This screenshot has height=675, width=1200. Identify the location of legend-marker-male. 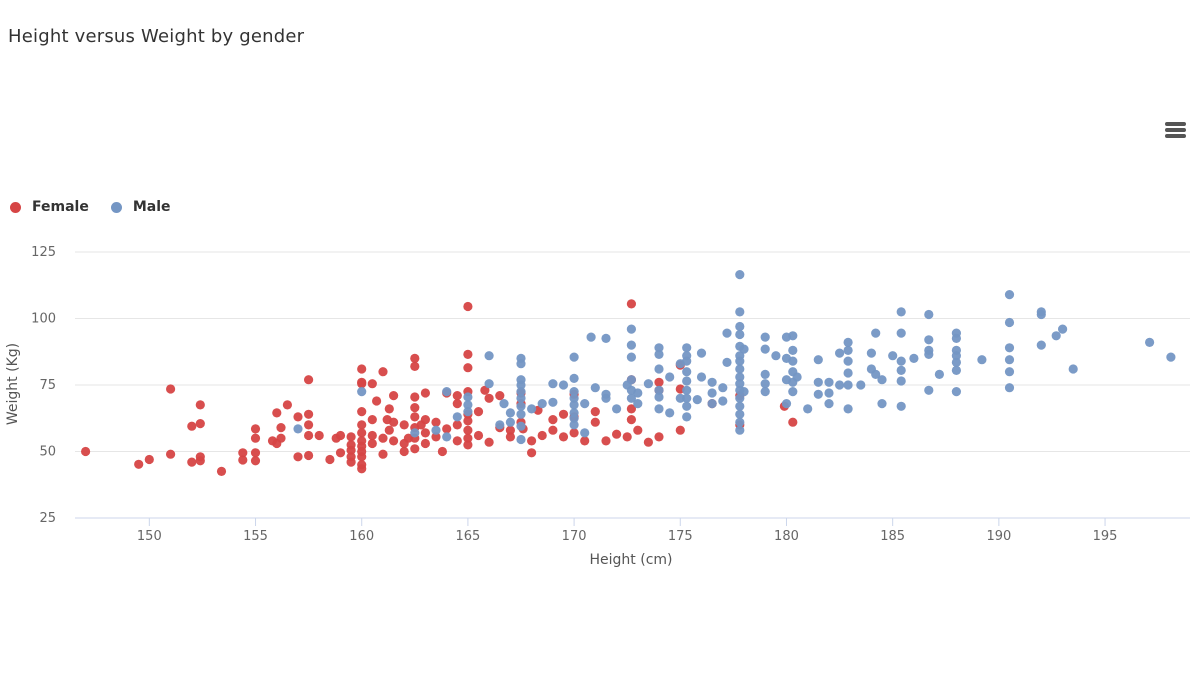
(116, 207).